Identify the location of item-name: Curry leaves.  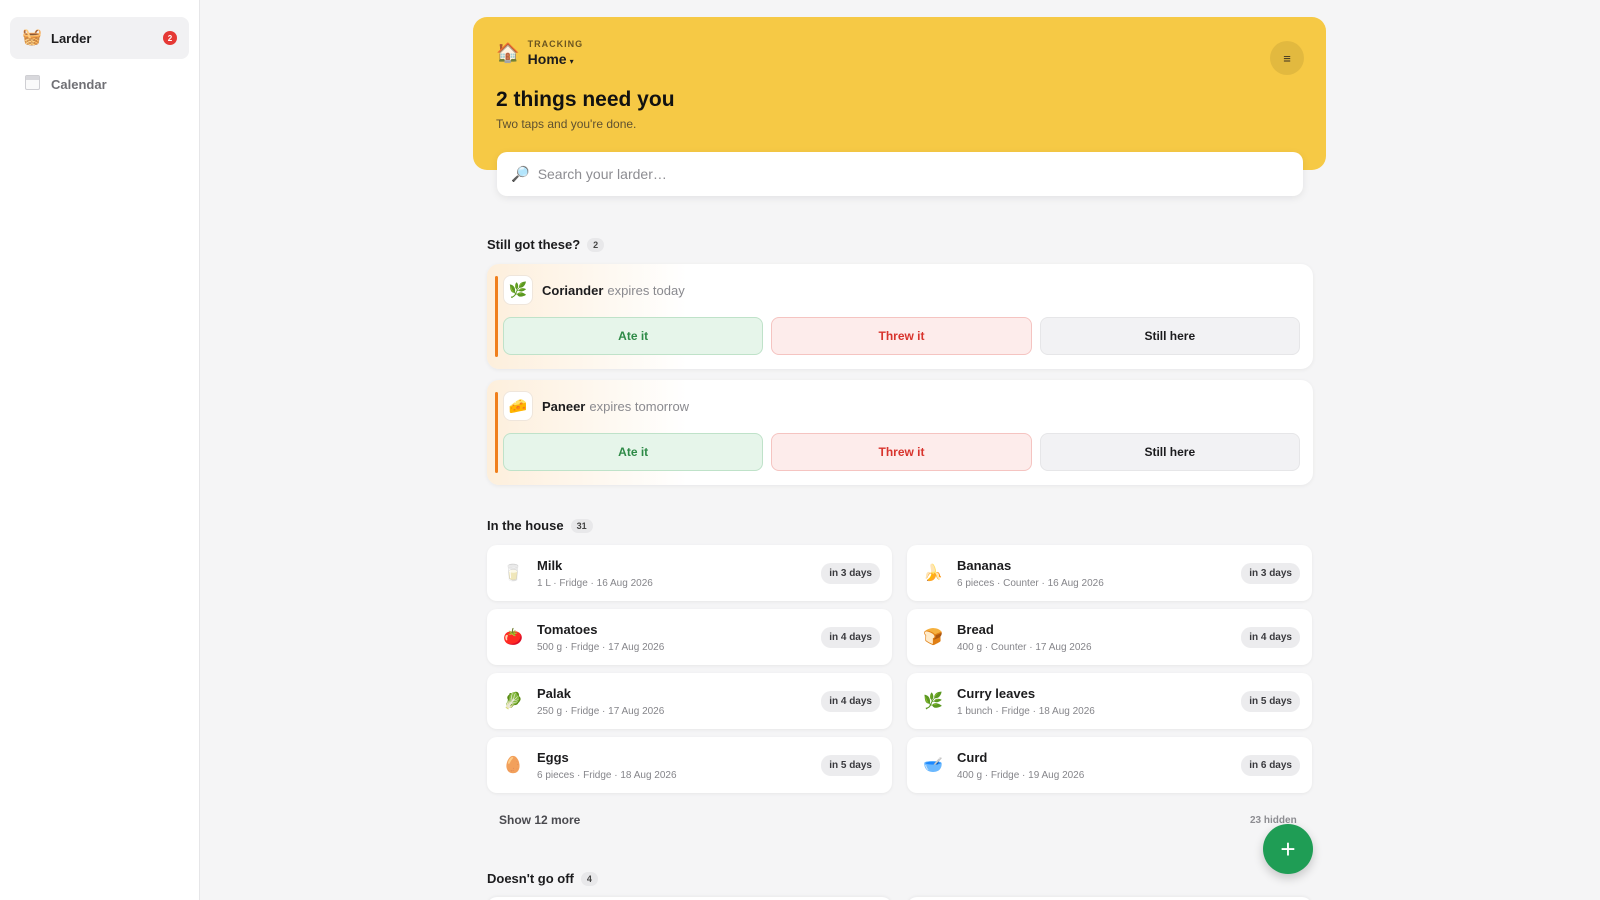
(996, 693).